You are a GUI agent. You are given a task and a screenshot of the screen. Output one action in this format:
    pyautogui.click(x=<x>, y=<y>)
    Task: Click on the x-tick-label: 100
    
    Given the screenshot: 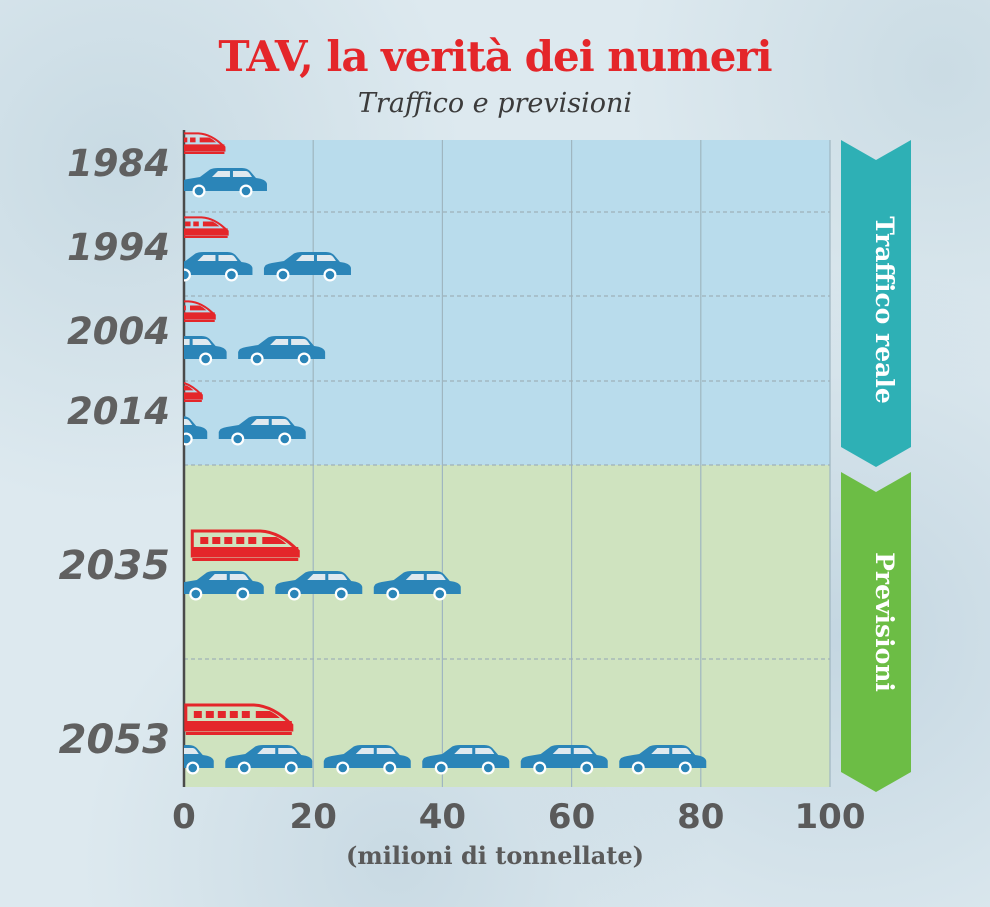 What is the action you would take?
    pyautogui.click(x=830, y=817)
    